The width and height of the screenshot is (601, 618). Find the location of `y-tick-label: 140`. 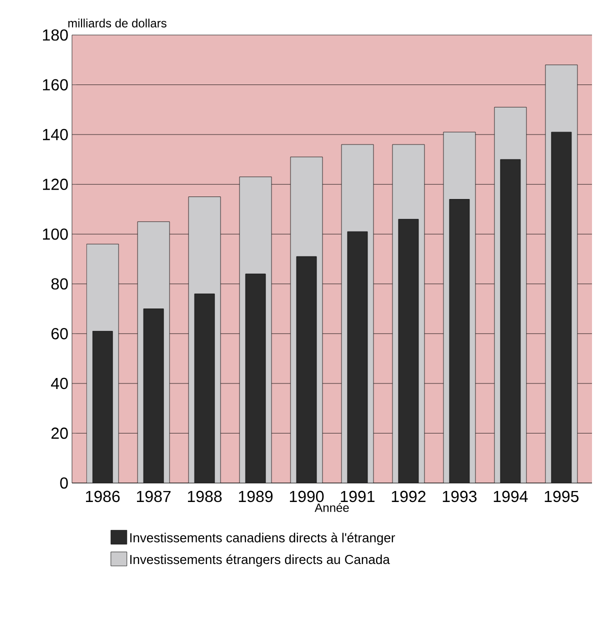

y-tick-label: 140 is located at coordinates (55, 134).